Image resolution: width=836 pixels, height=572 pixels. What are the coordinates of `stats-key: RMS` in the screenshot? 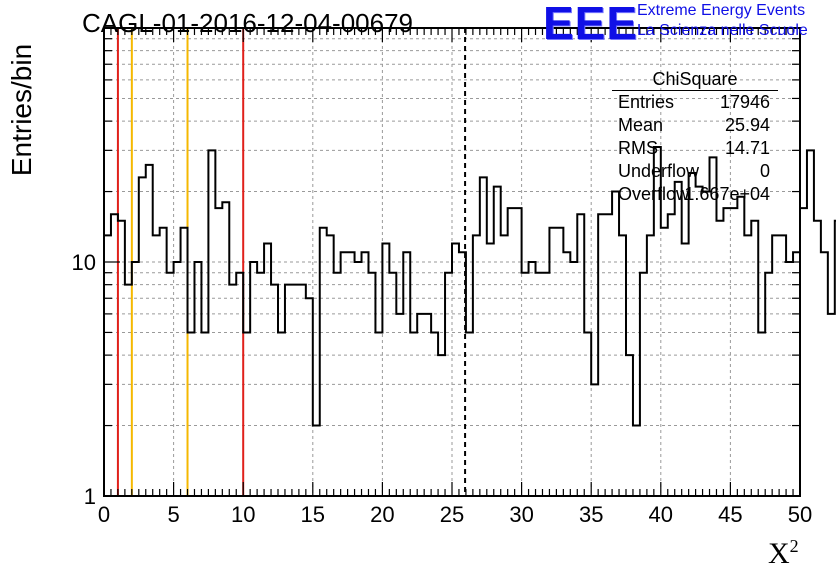 It's located at (638, 148).